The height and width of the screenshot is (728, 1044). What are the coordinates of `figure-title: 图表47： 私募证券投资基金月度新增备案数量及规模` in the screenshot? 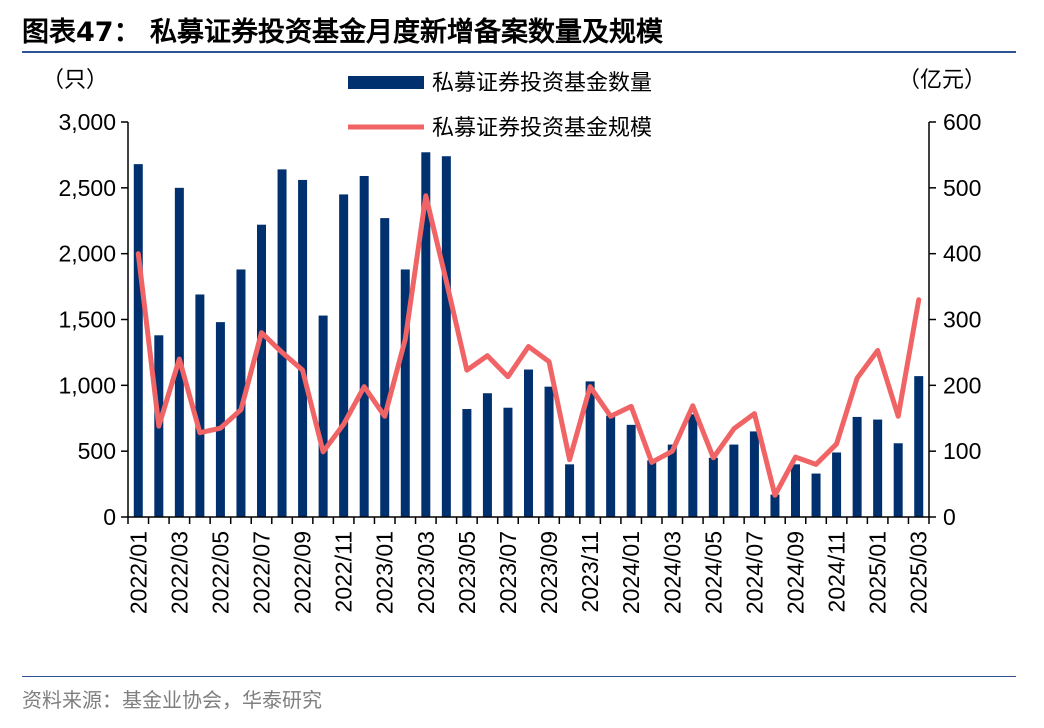 It's located at (342, 32).